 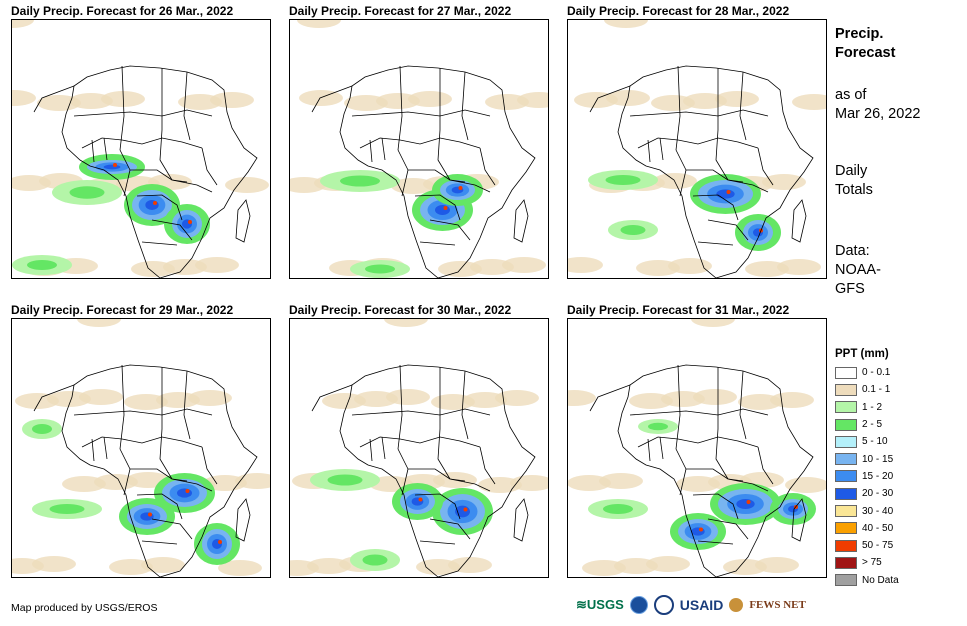 I want to click on legend-item: 0.1 - 1, so click(x=867, y=389).